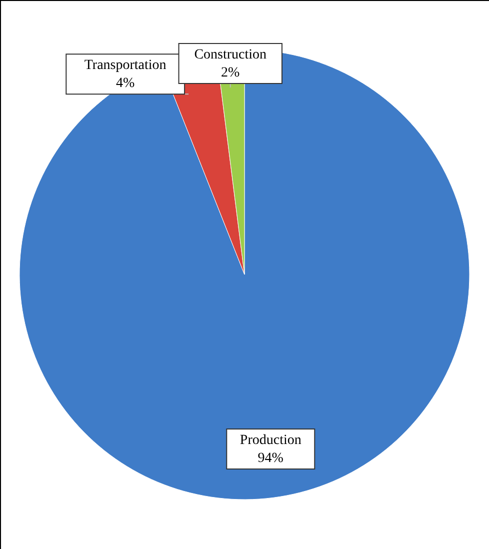 The image size is (489, 549). Describe the element at coordinates (126, 84) in the screenshot. I see `data-label: 4%` at that location.